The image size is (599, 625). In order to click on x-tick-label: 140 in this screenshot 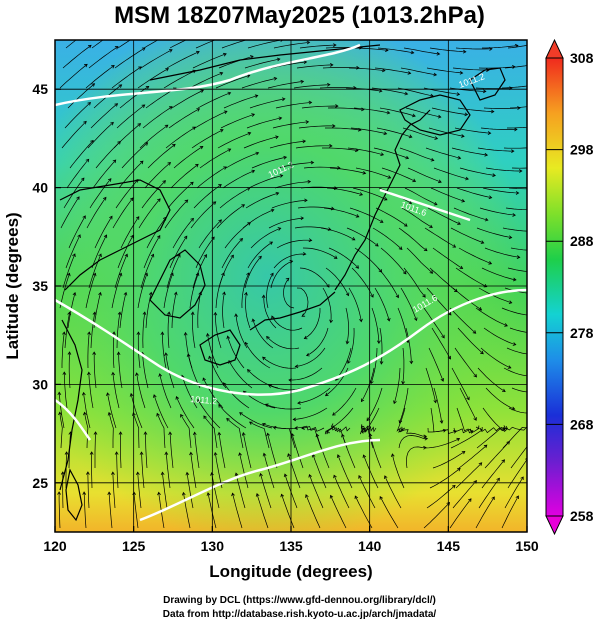, I will do `click(370, 546)`.